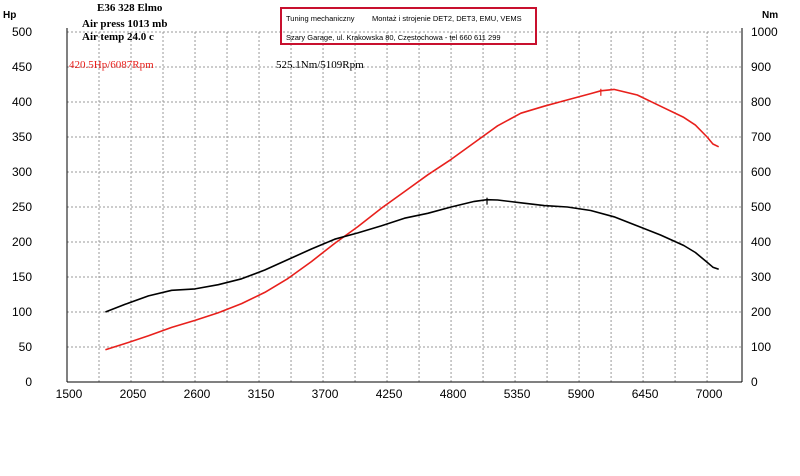 This screenshot has width=800, height=476. Describe the element at coordinates (28, 382) in the screenshot. I see `left-tick-label: 0` at that location.